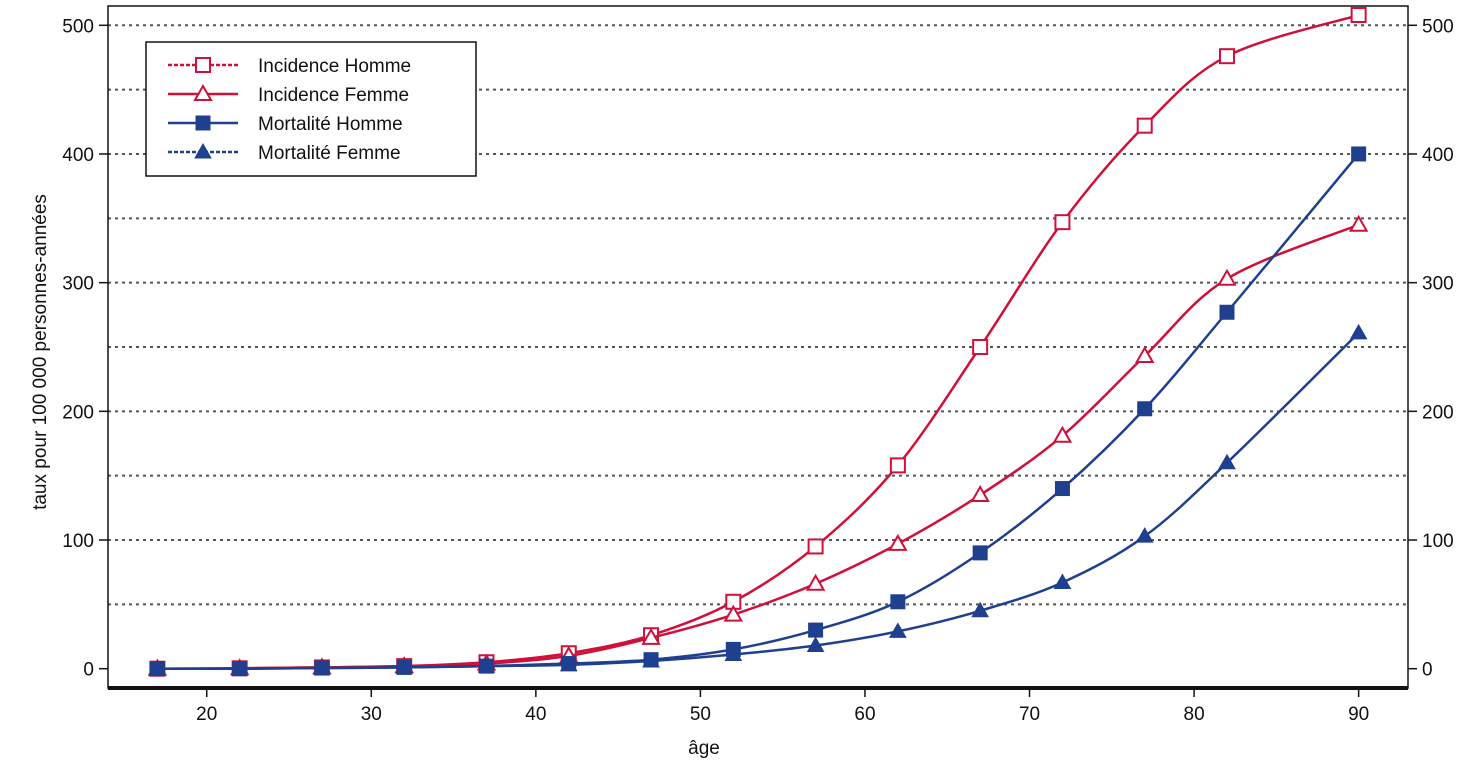 This screenshot has width=1470, height=765. What do you see at coordinates (1438, 155) in the screenshot?
I see `y-tick-label-right: 400` at bounding box center [1438, 155].